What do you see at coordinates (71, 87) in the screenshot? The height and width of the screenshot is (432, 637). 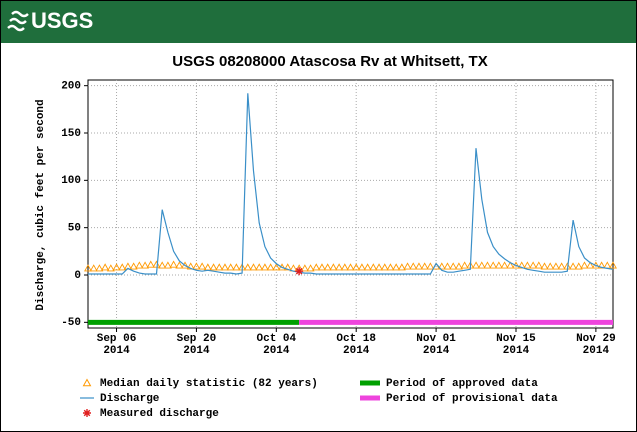 I see `y-tick-label: 200` at bounding box center [71, 87].